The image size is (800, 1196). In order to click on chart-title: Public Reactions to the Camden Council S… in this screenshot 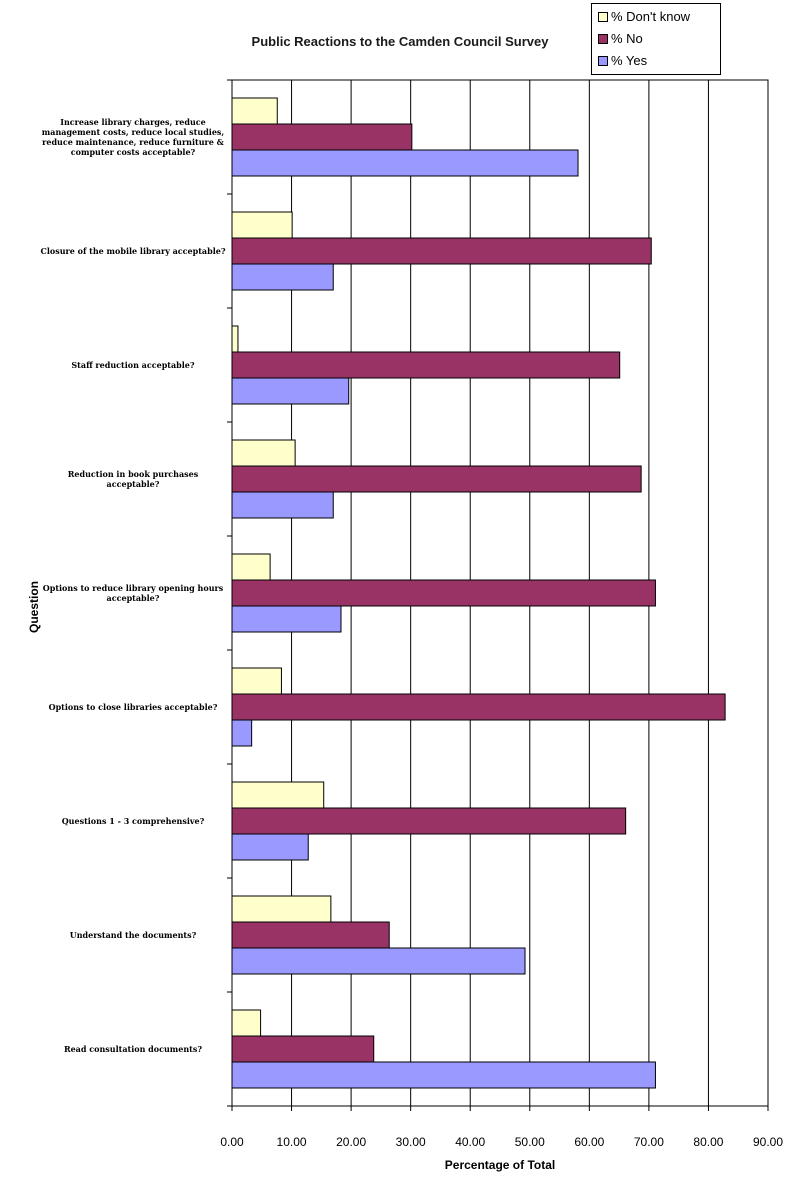, I will do `click(400, 41)`.